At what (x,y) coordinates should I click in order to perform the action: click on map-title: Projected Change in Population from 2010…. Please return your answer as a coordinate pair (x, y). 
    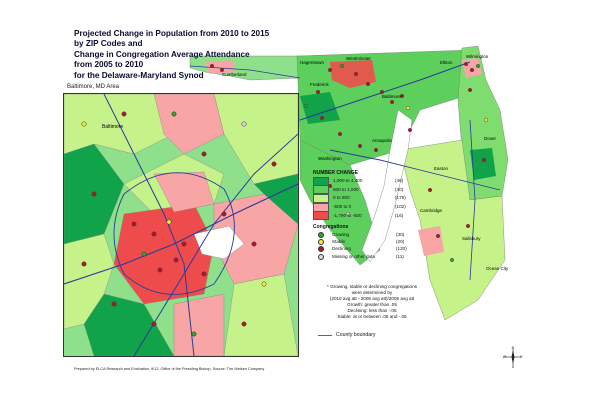
    Looking at the image, I should click on (189, 55).